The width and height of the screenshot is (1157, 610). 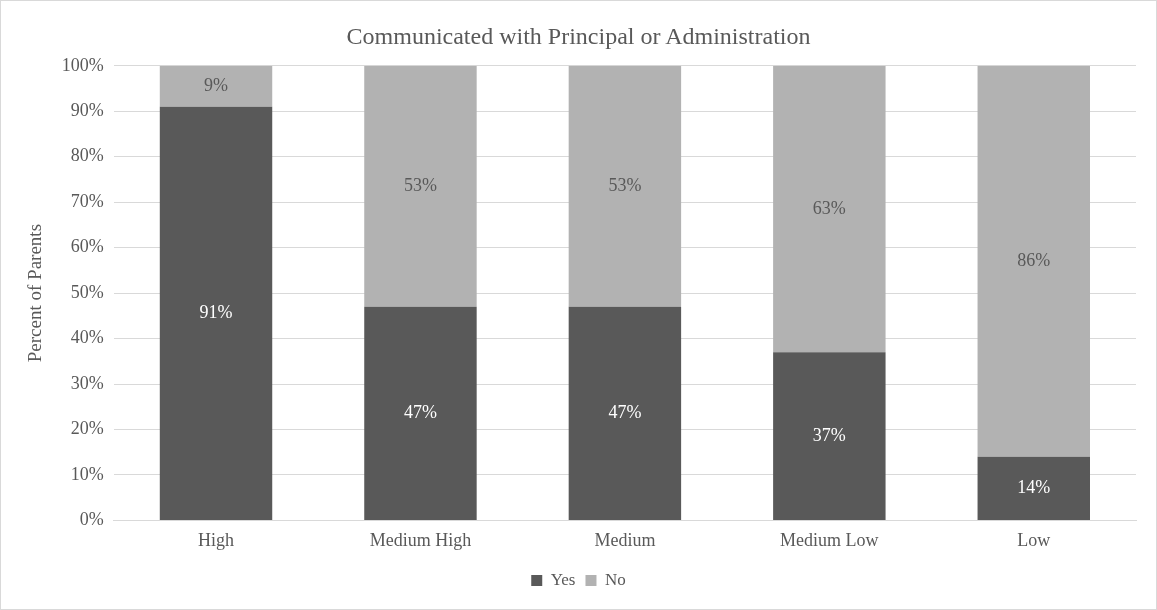 What do you see at coordinates (87, 246) in the screenshot?
I see `y-tick-label: 60%` at bounding box center [87, 246].